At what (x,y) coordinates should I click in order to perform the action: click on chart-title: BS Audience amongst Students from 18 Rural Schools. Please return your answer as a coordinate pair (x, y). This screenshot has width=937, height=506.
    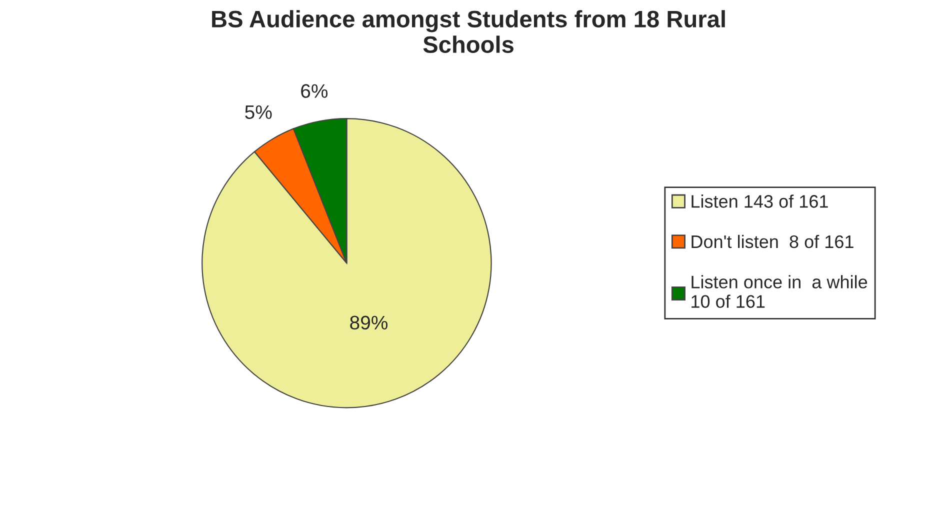
    Looking at the image, I should click on (468, 31).